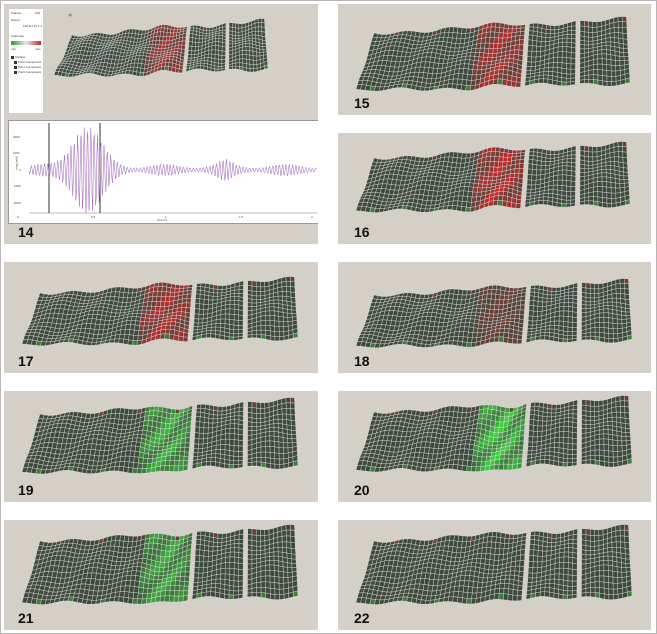 The image size is (657, 634). I want to click on legend-toolbar: 100 1H 1V 1.1, so click(33, 26).